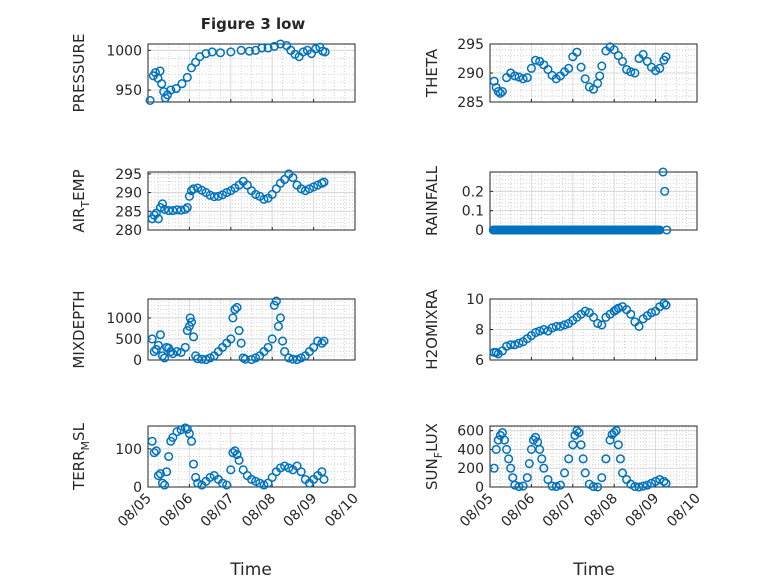 Image resolution: width=778 pixels, height=583 pixels. I want to click on y-tick-label: 285, so click(128, 212).